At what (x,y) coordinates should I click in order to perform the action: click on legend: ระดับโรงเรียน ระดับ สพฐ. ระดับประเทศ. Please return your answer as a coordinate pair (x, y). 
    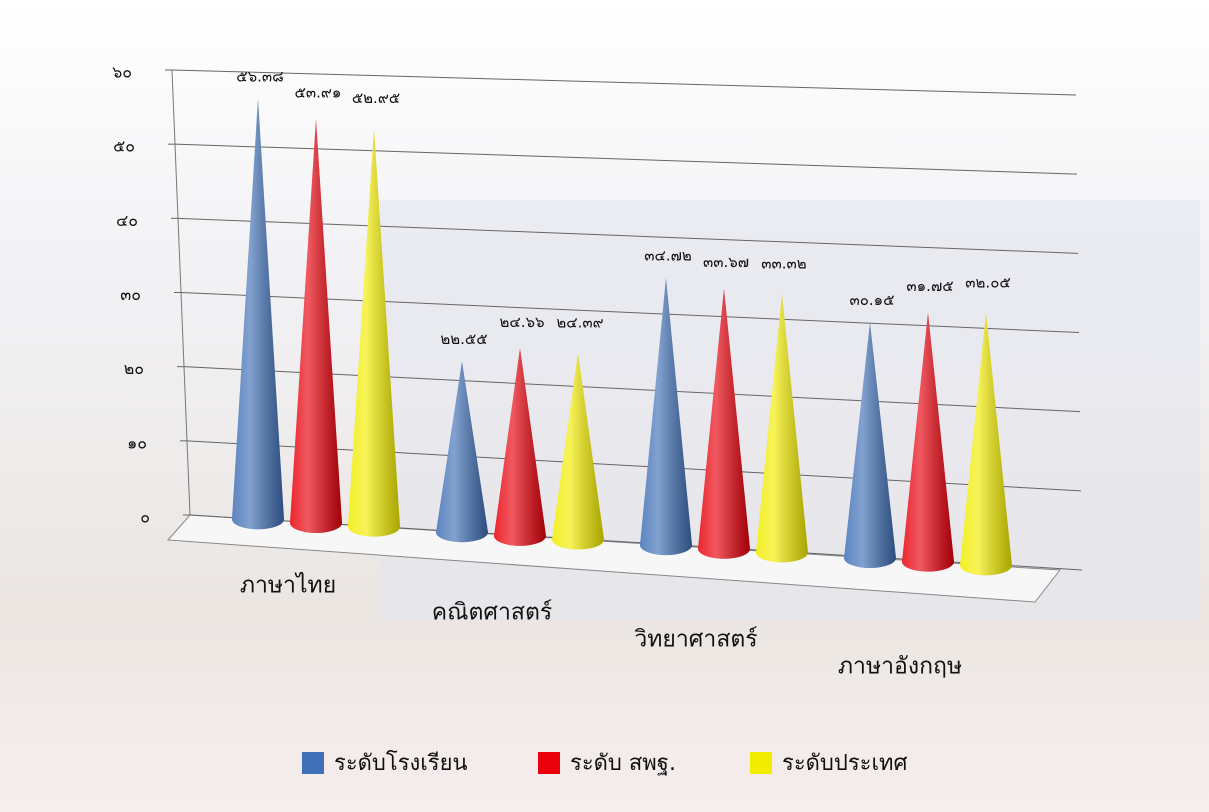
    Looking at the image, I should click on (605, 763).